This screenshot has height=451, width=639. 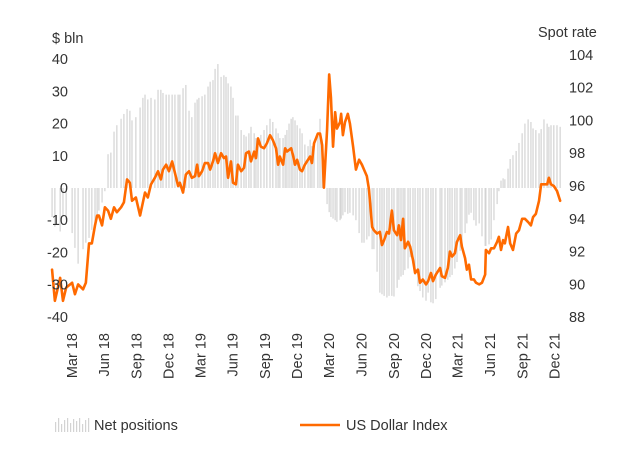 I want to click on legend-bars-icon, so click(x=72, y=425).